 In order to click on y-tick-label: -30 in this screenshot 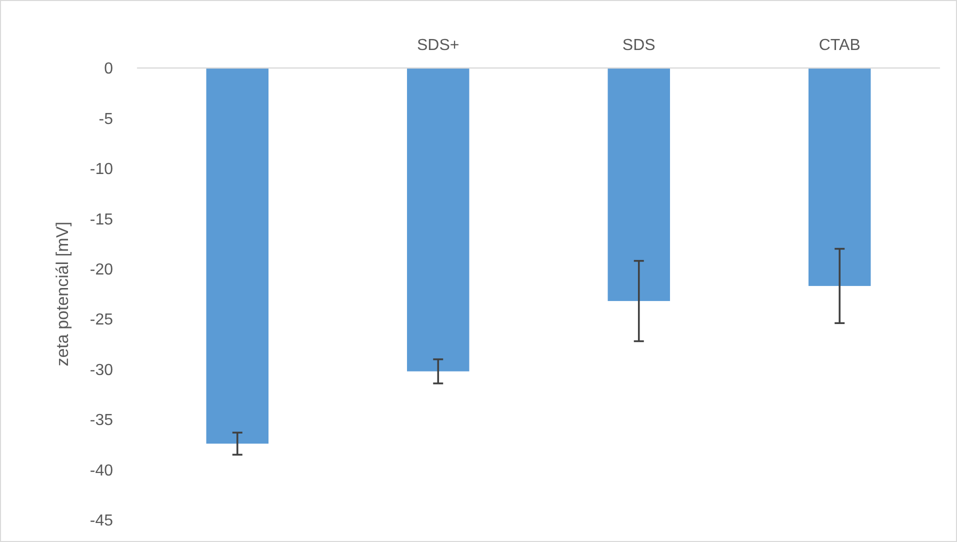, I will do `click(102, 370)`.